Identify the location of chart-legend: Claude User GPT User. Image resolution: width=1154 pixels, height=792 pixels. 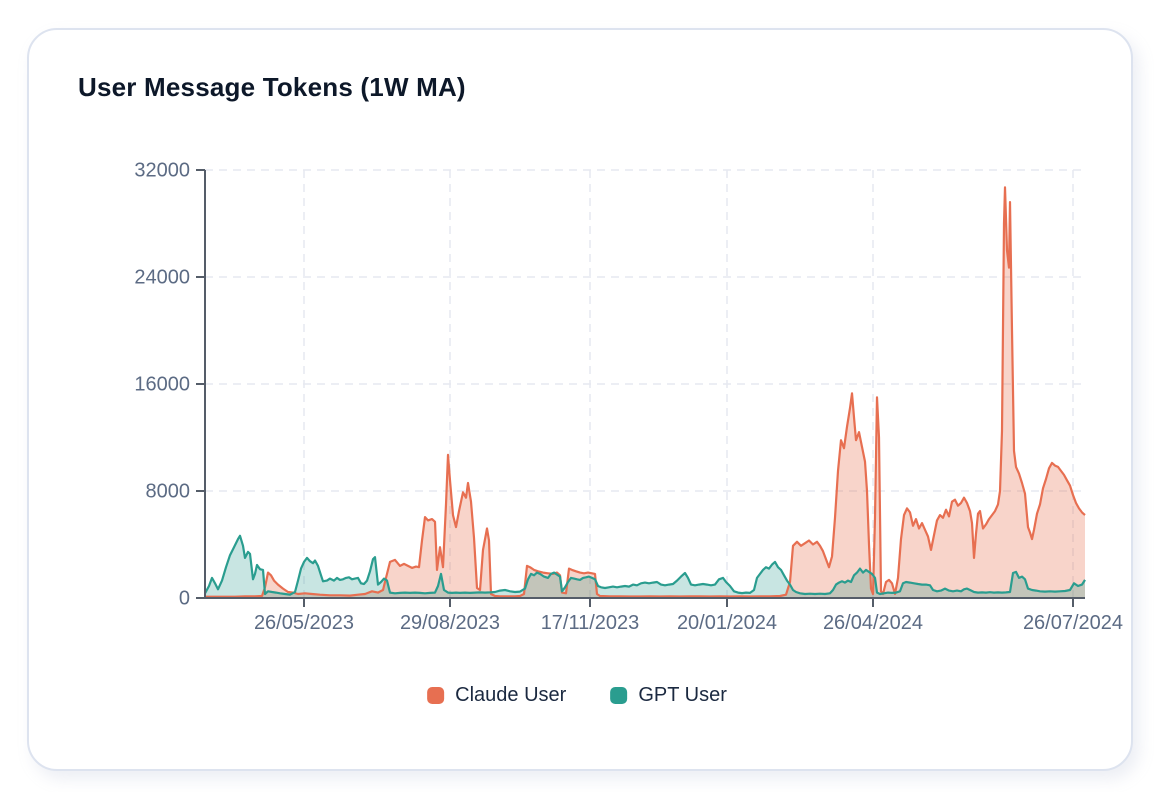
(577, 695).